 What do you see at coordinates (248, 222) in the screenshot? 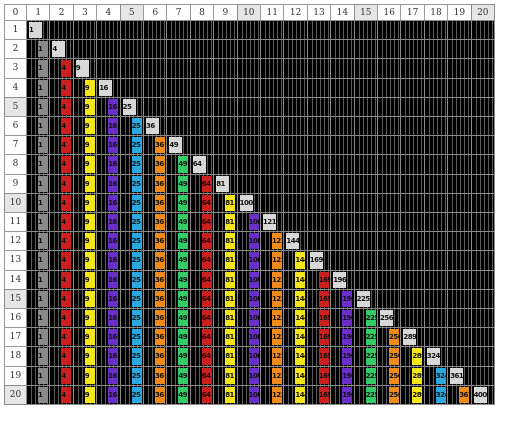
I see `grid-cell: 100` at bounding box center [248, 222].